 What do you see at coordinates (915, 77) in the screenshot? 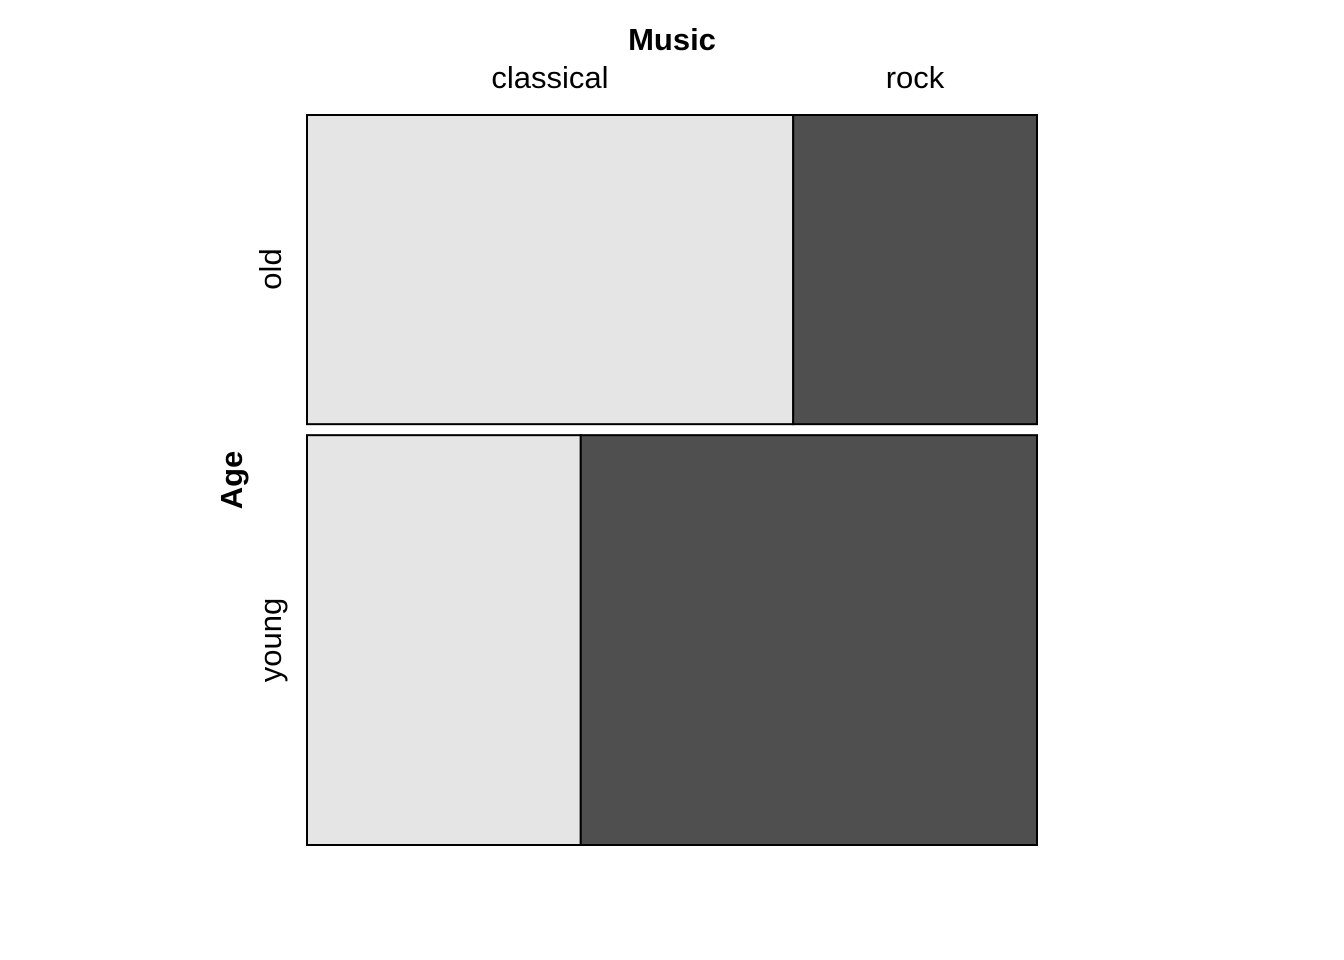
I see `col-label-rock: rock` at bounding box center [915, 77].